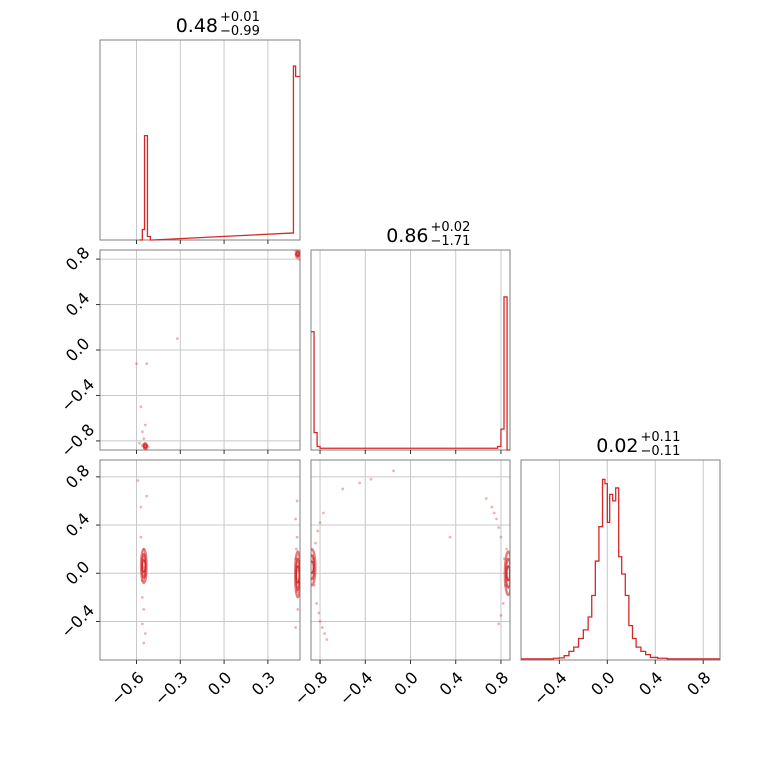 This screenshot has height=760, width=760. What do you see at coordinates (496, 683) in the screenshot?
I see `xticklabel-p1: 0.8` at bounding box center [496, 683].